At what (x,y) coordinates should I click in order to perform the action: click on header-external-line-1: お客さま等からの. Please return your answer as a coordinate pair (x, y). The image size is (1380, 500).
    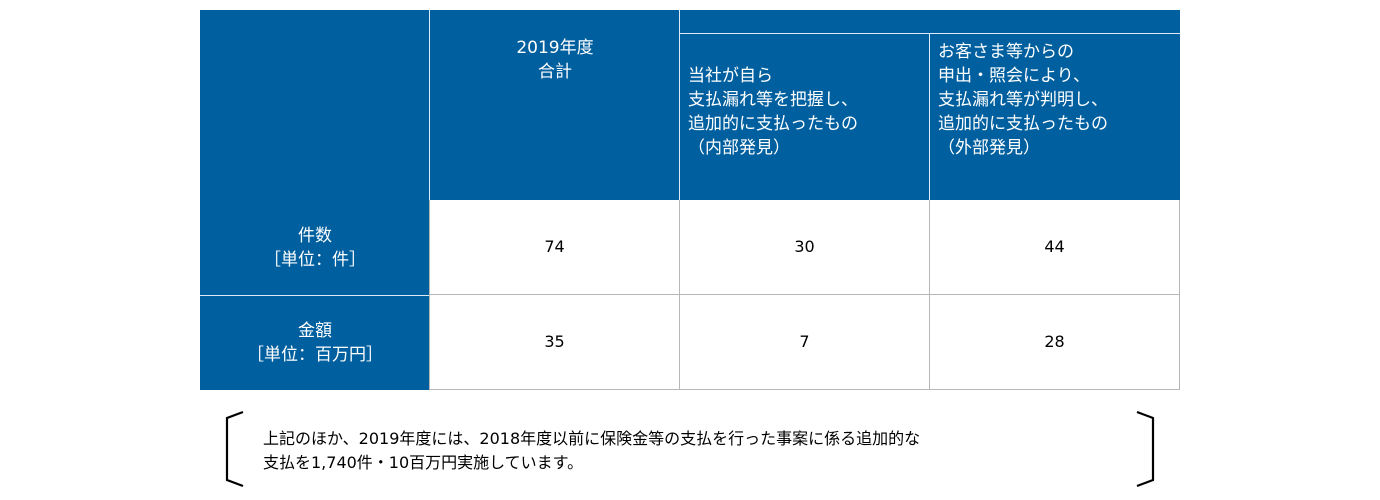
    Looking at the image, I should click on (1006, 52).